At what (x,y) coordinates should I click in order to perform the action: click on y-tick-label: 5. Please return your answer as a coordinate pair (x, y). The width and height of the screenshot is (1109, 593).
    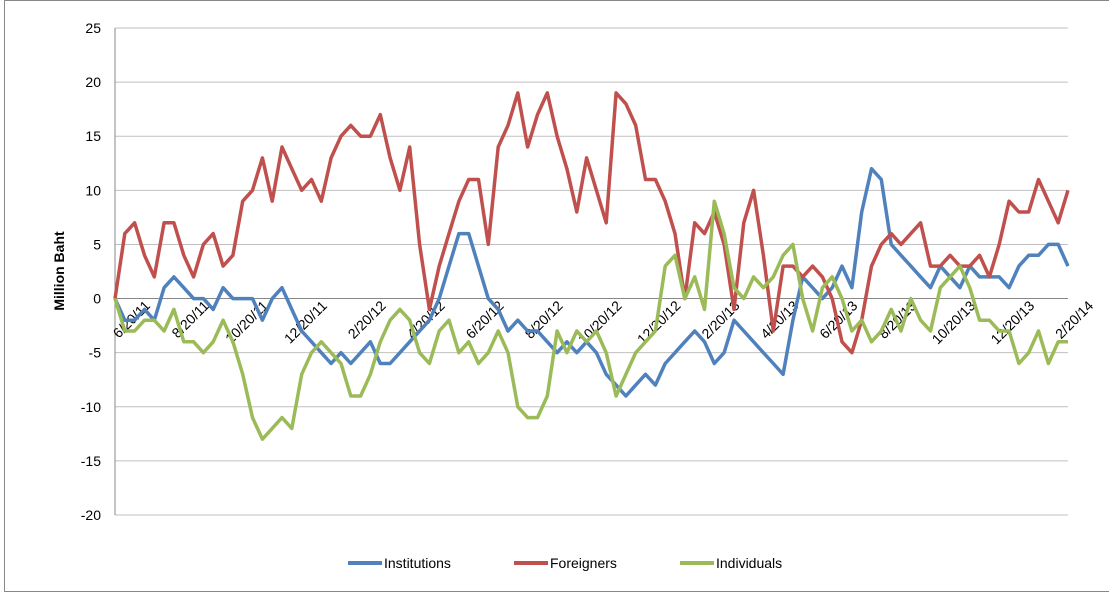
    Looking at the image, I should click on (97, 244).